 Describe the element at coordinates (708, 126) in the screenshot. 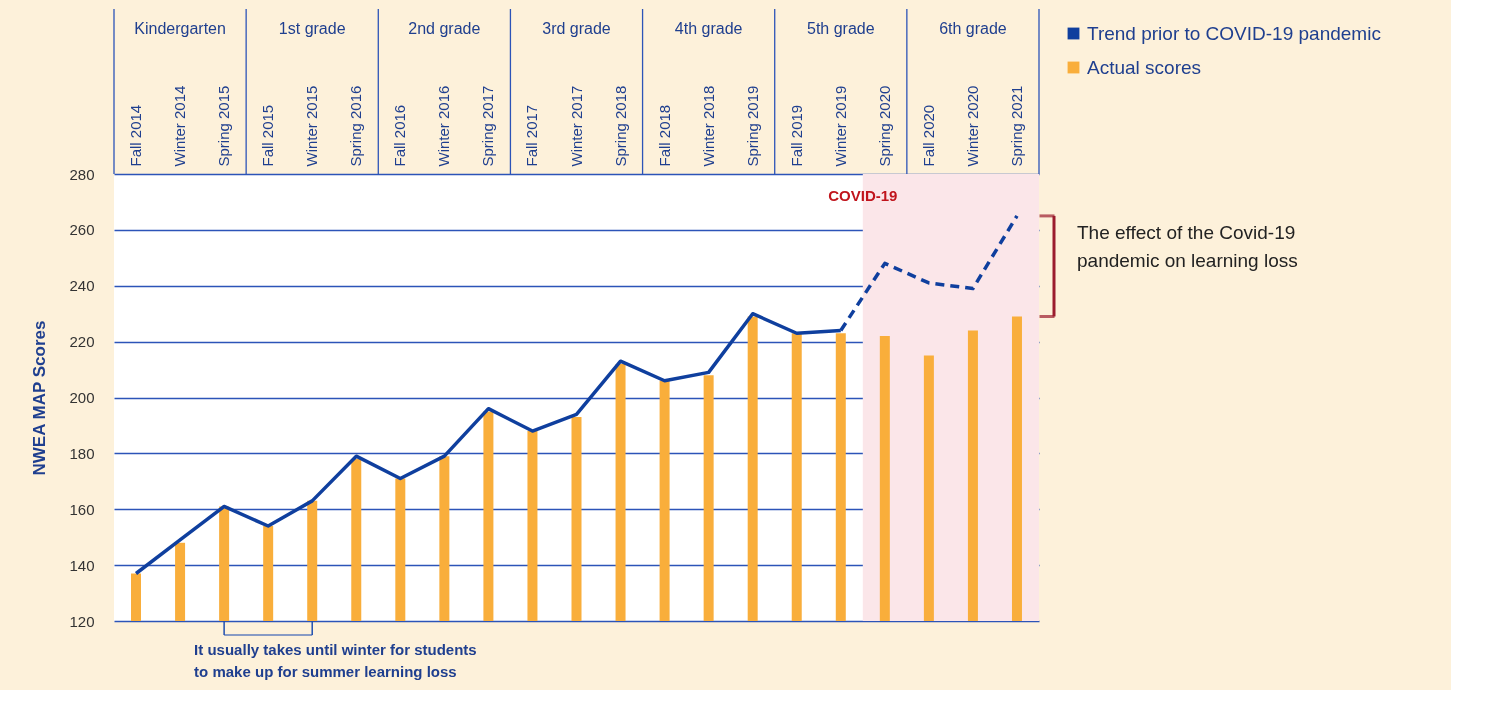

I see `x-tick-label: Winter 2018` at that location.